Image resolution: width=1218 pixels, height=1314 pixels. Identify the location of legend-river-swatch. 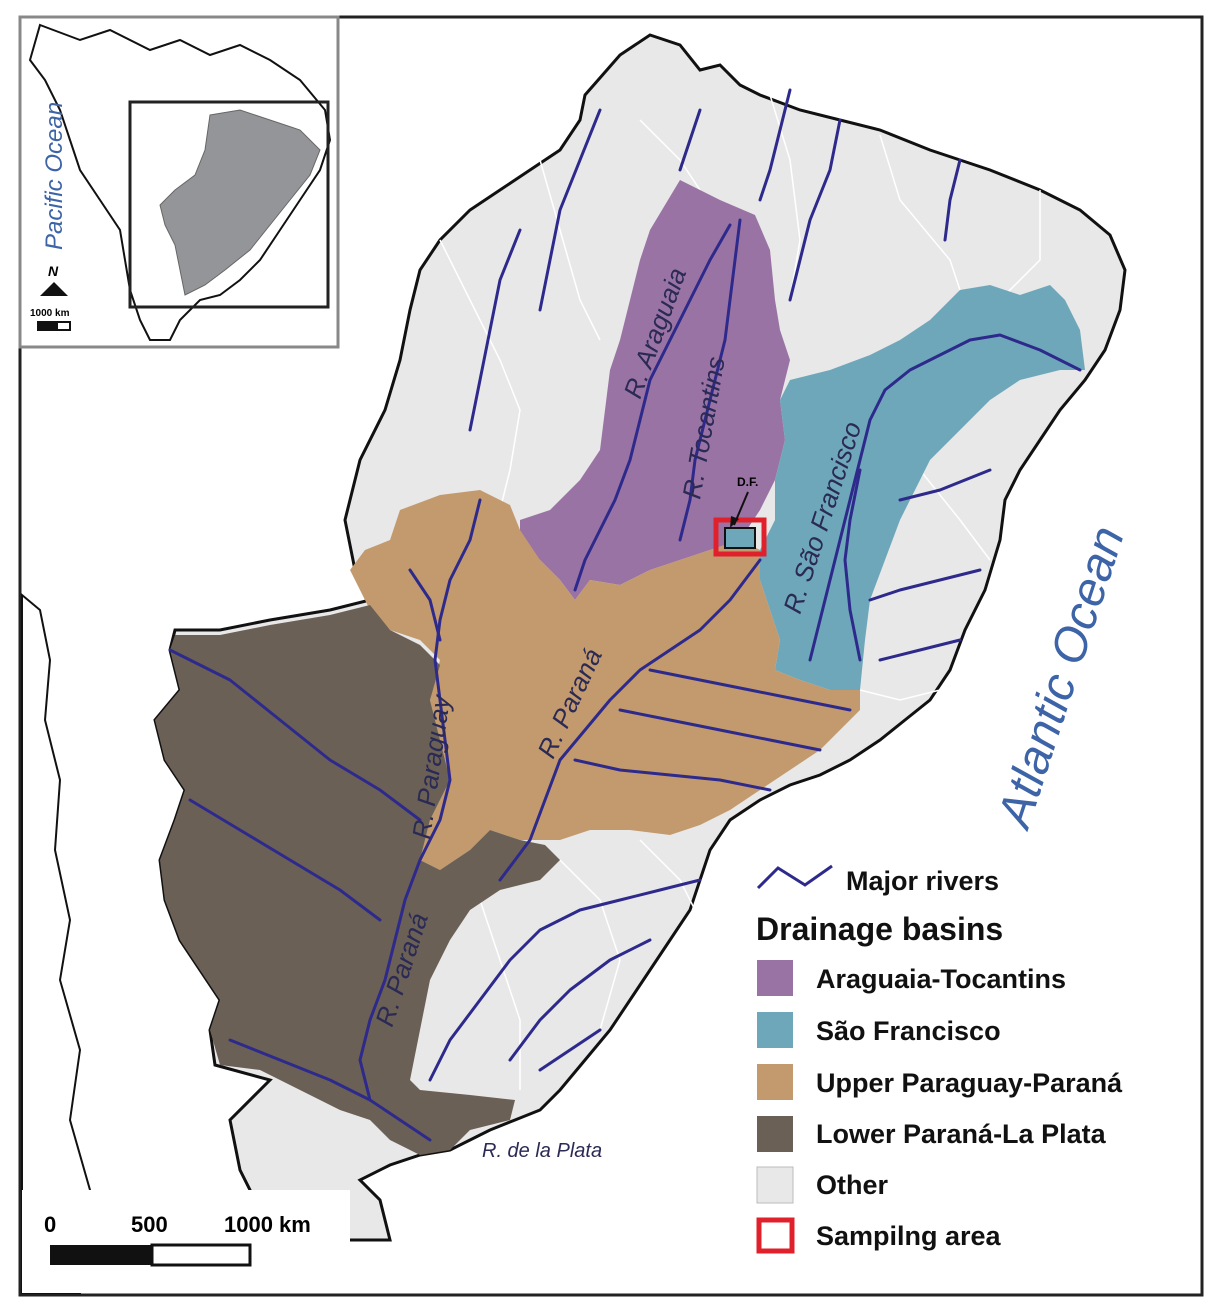
(794, 877).